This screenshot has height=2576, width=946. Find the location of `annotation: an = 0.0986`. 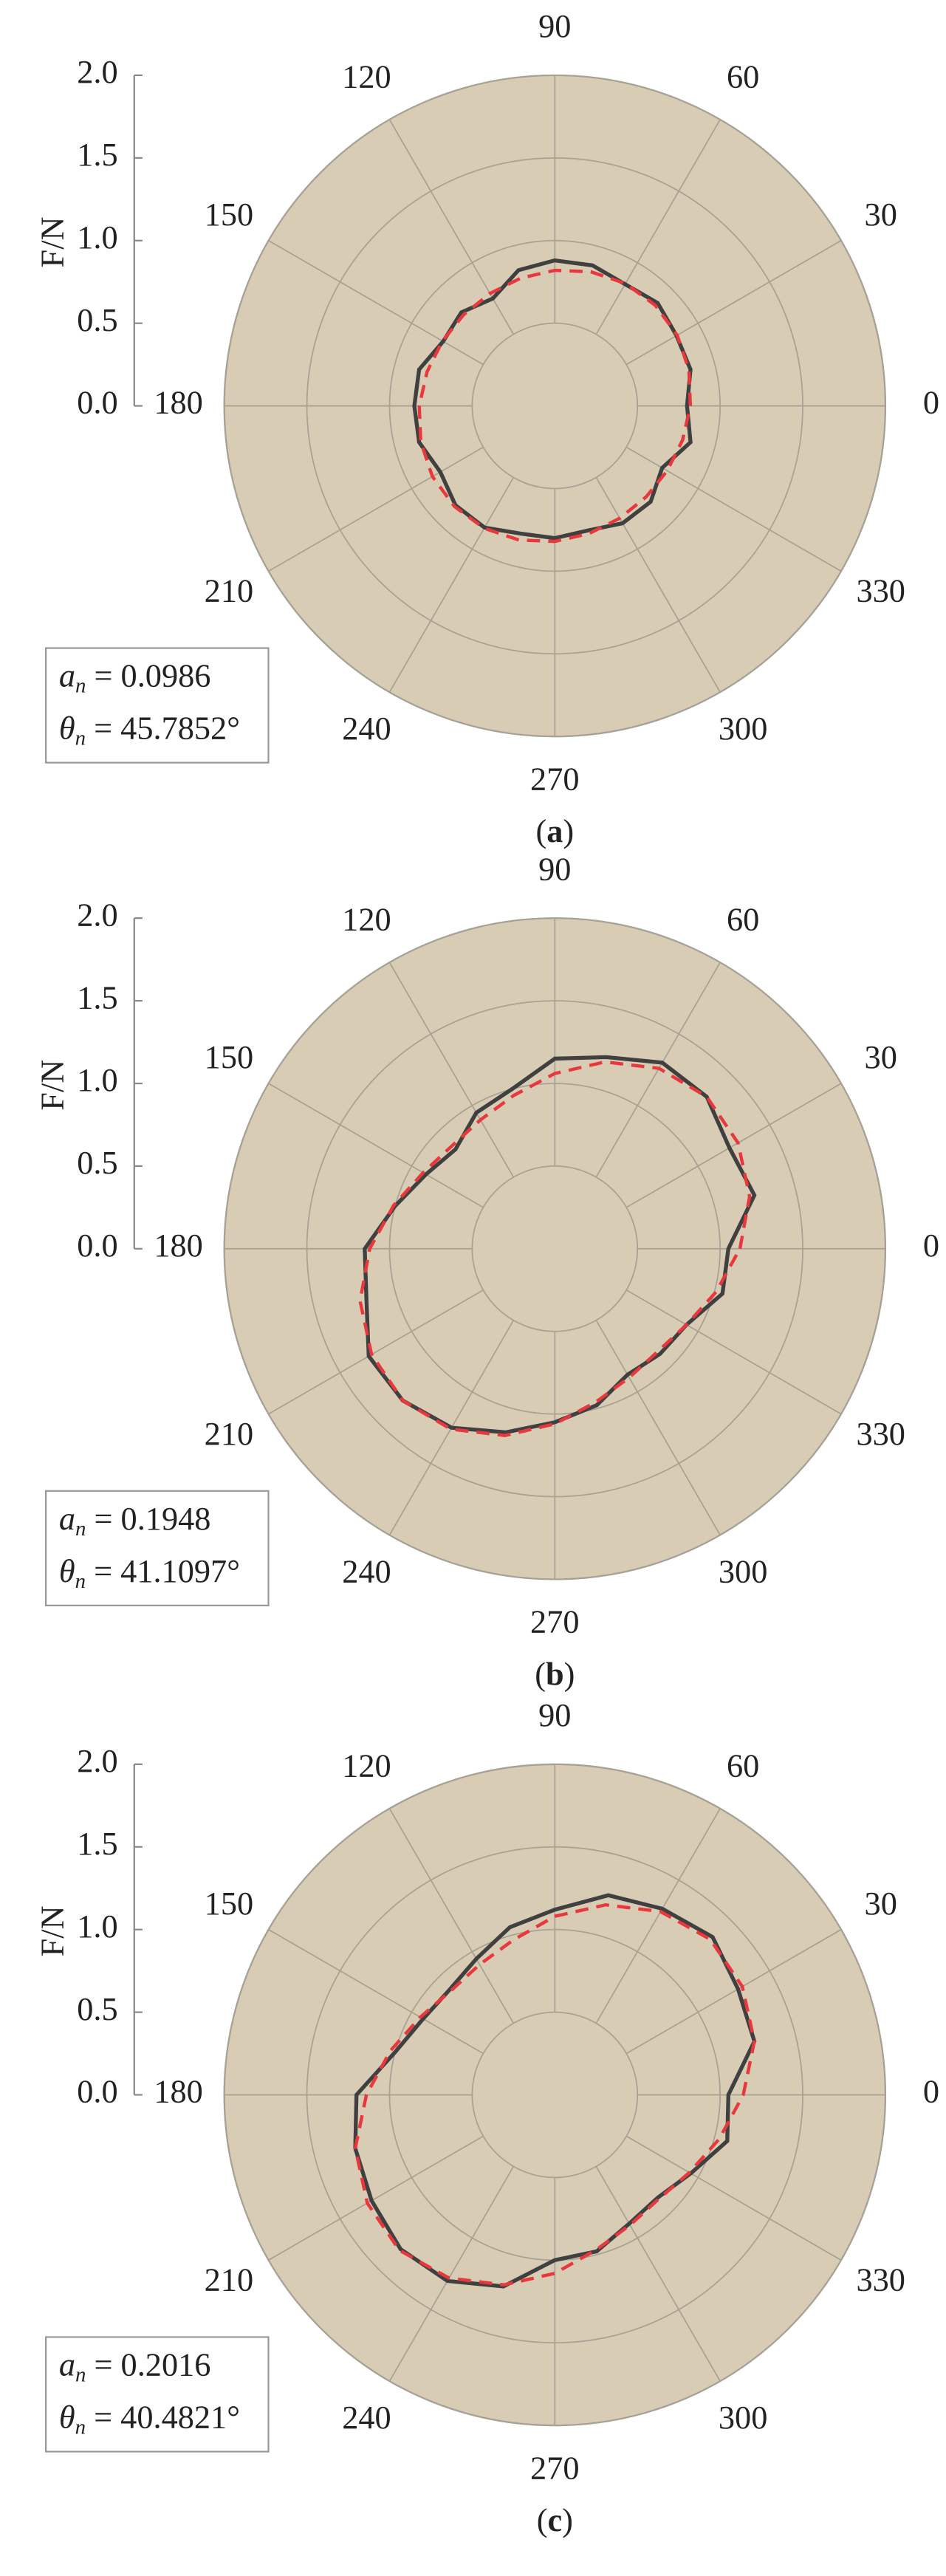

annotation: an = 0.0986 is located at coordinates (135, 678).